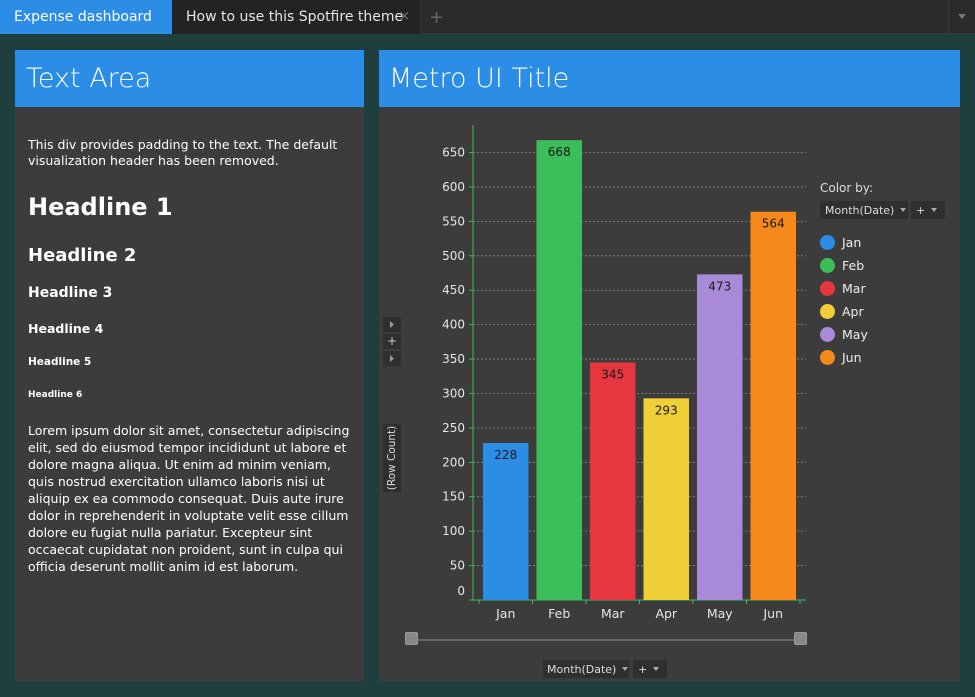 The height and width of the screenshot is (697, 975). I want to click on add-tab-button: +, so click(436, 17).